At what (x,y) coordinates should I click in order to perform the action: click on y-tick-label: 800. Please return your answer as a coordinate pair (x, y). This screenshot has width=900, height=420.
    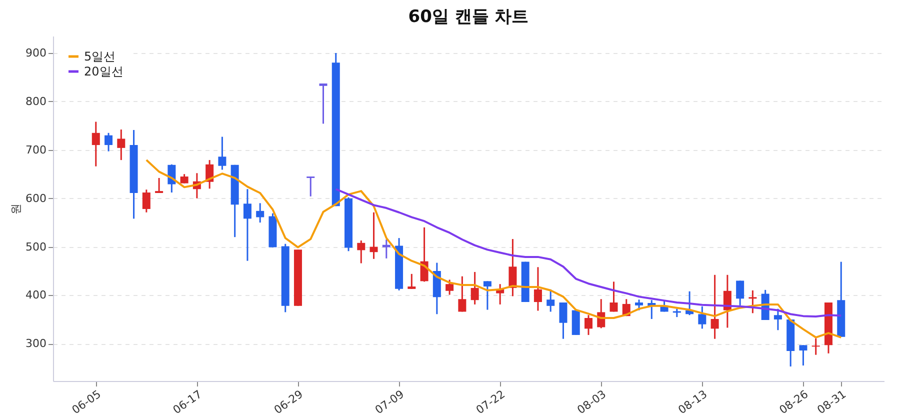
    Looking at the image, I should click on (36, 101).